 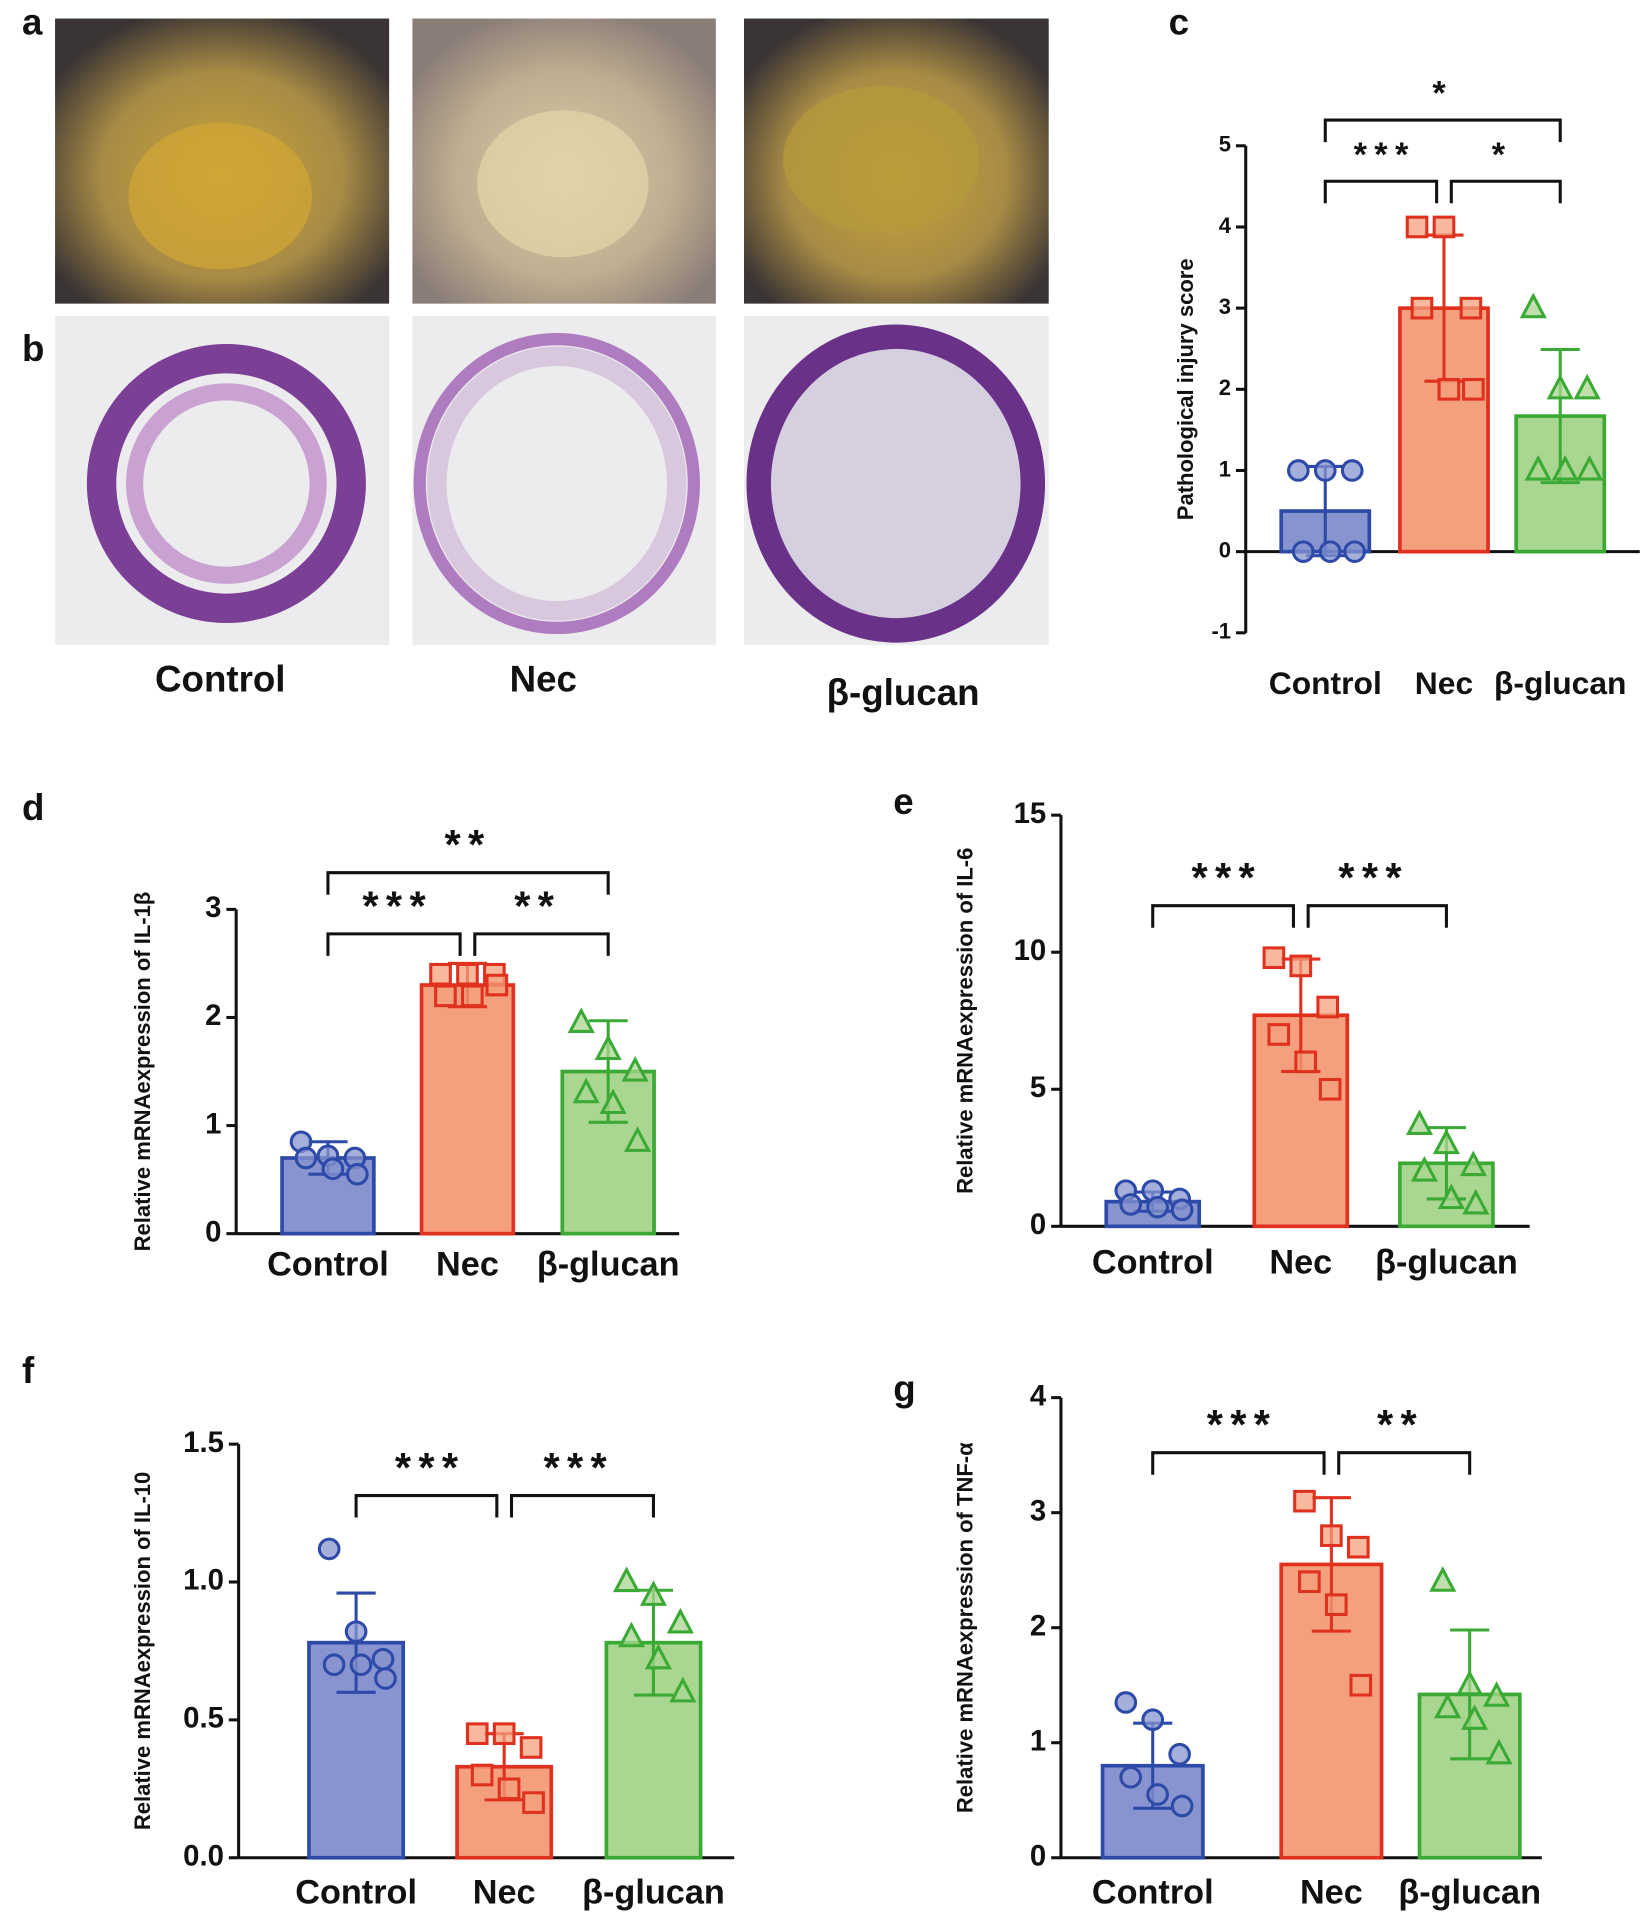 What do you see at coordinates (33, 807) in the screenshot?
I see `panel-label: d` at bounding box center [33, 807].